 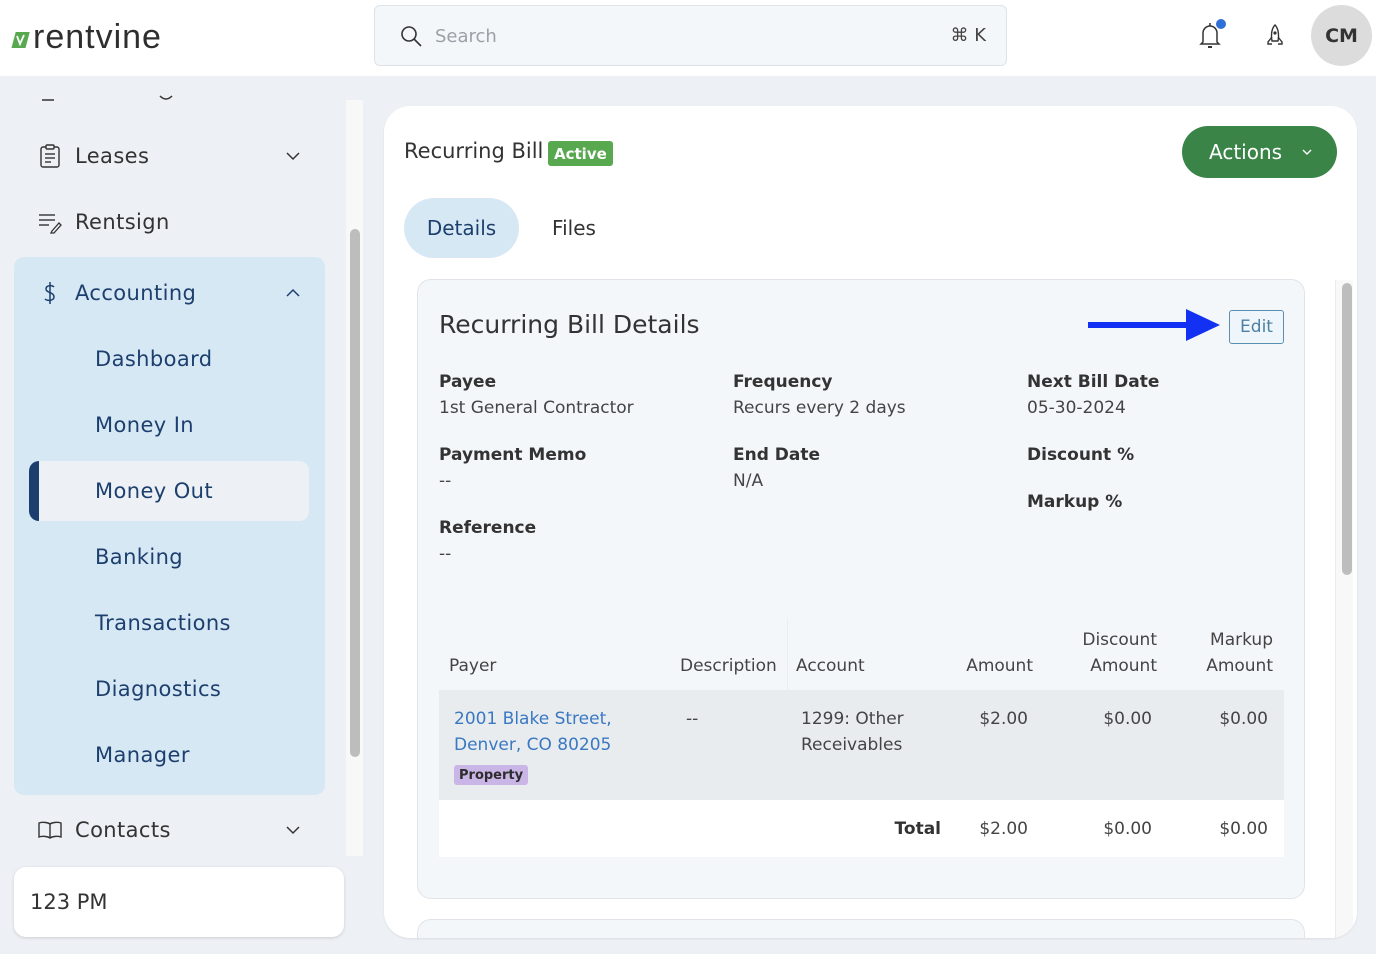 What do you see at coordinates (107, 98) in the screenshot?
I see `cut-off-nav-item` at bounding box center [107, 98].